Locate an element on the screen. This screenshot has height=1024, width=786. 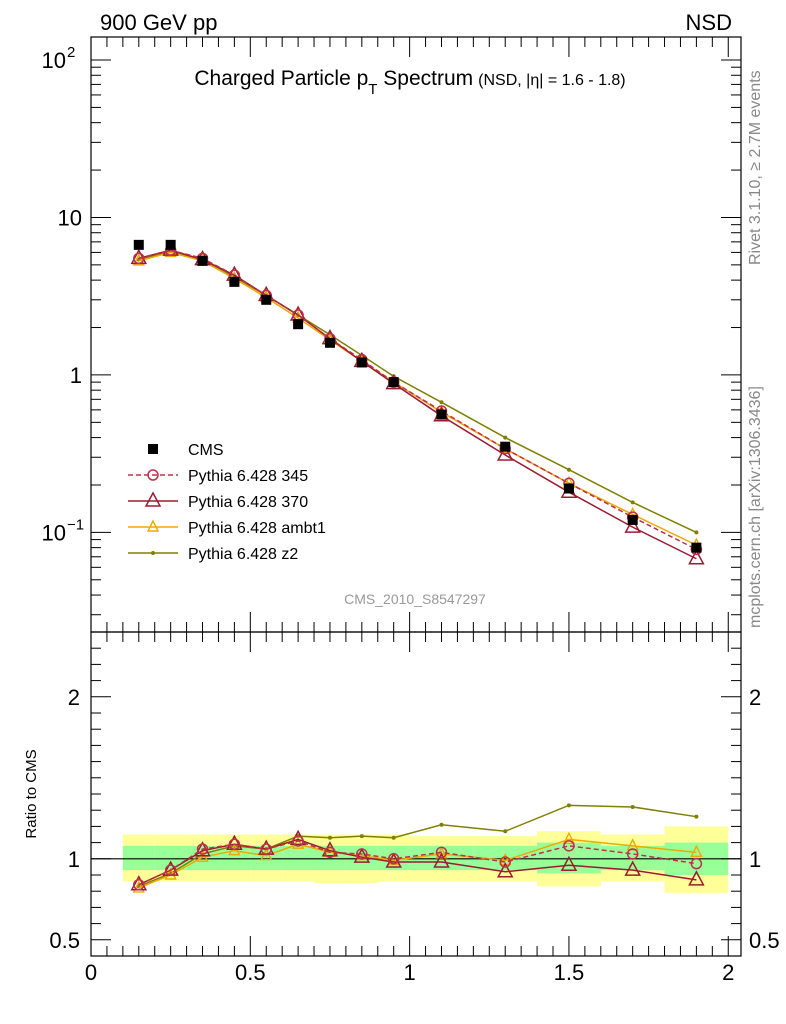
ratio-tick-label-right-2: 2 is located at coordinates (755, 697).